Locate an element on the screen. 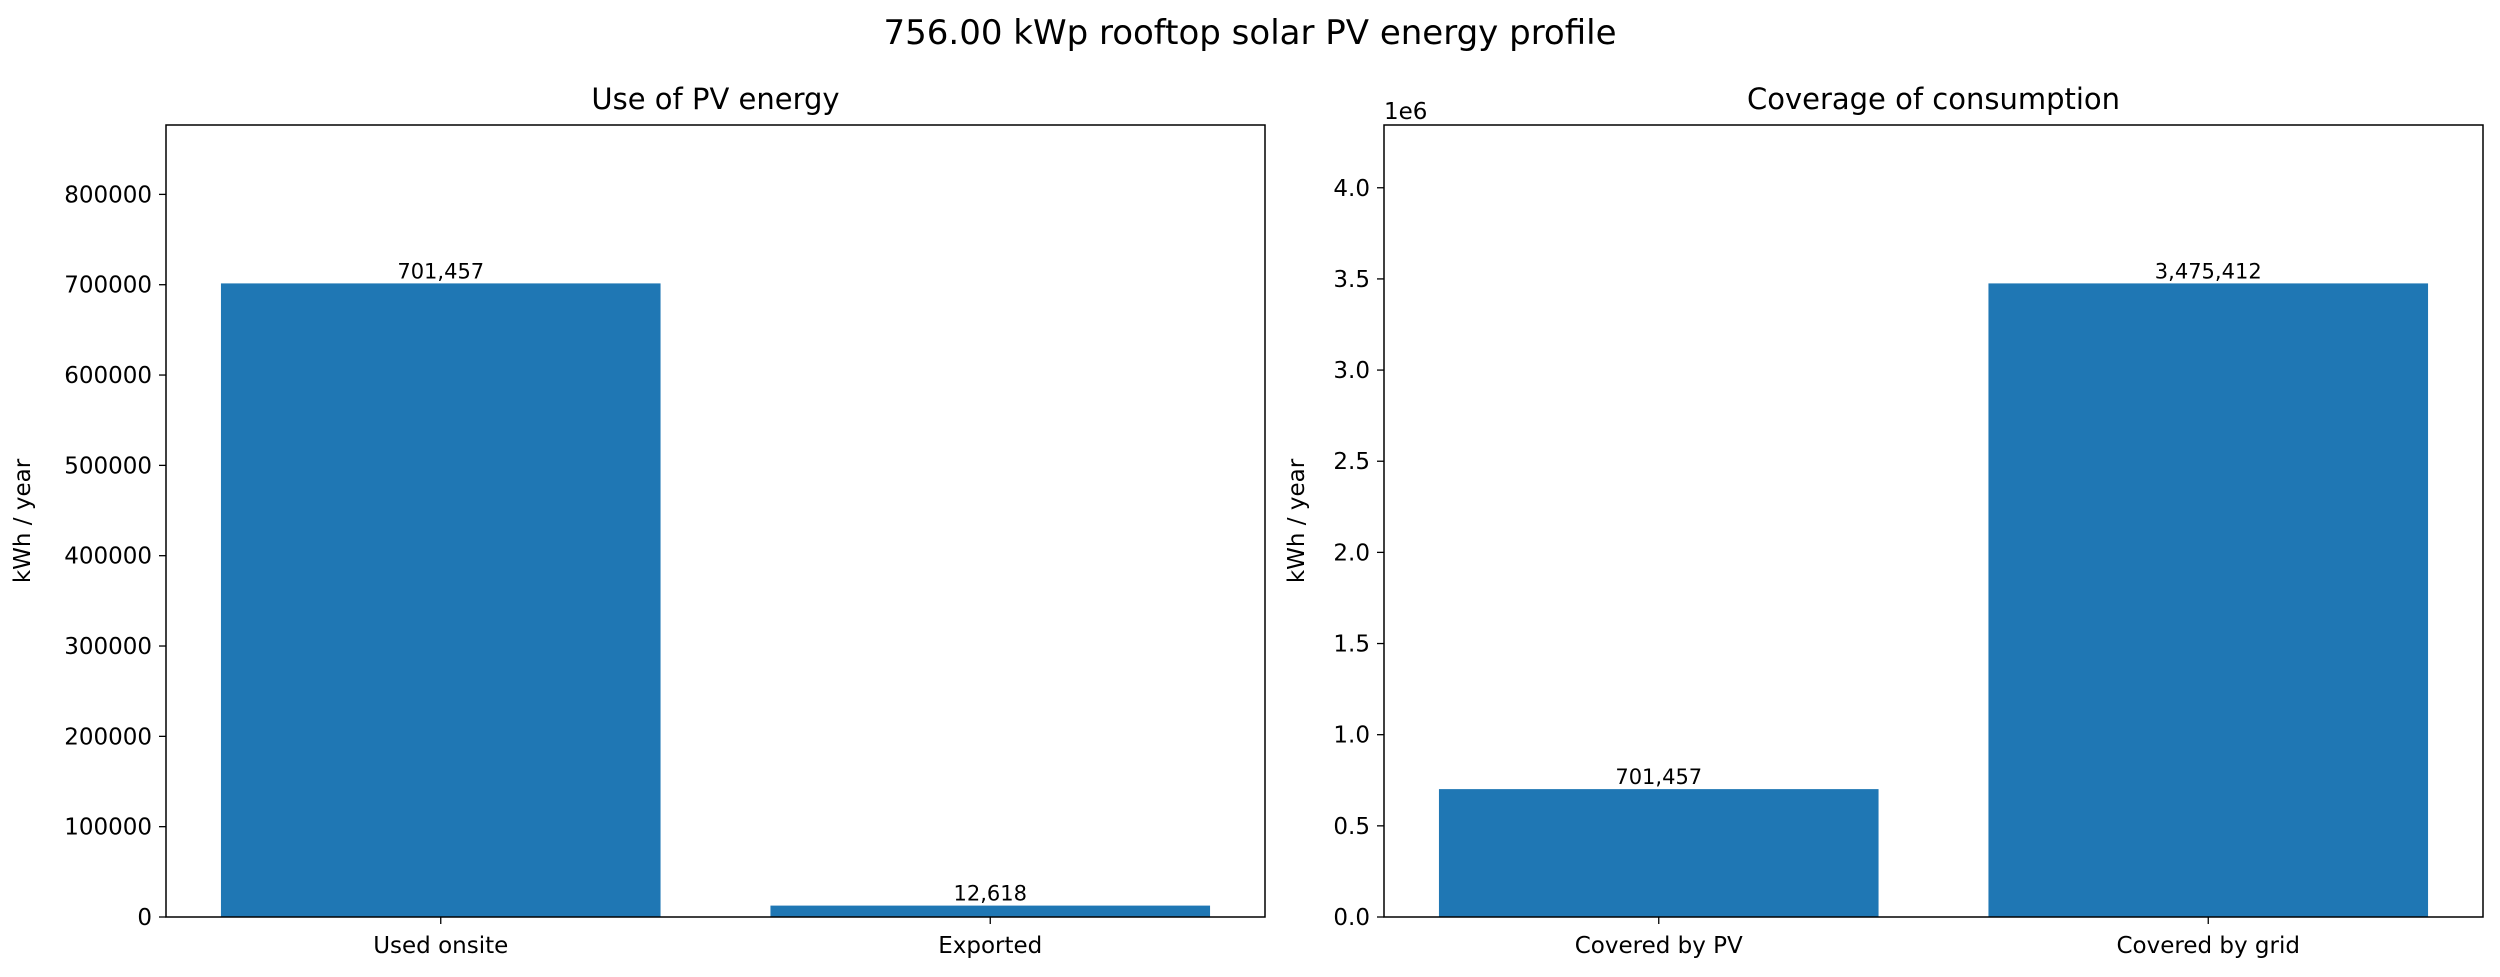 Image resolution: width=2500 pixels, height=977 pixels. y-offset-text: 1e6 is located at coordinates (1405, 112).